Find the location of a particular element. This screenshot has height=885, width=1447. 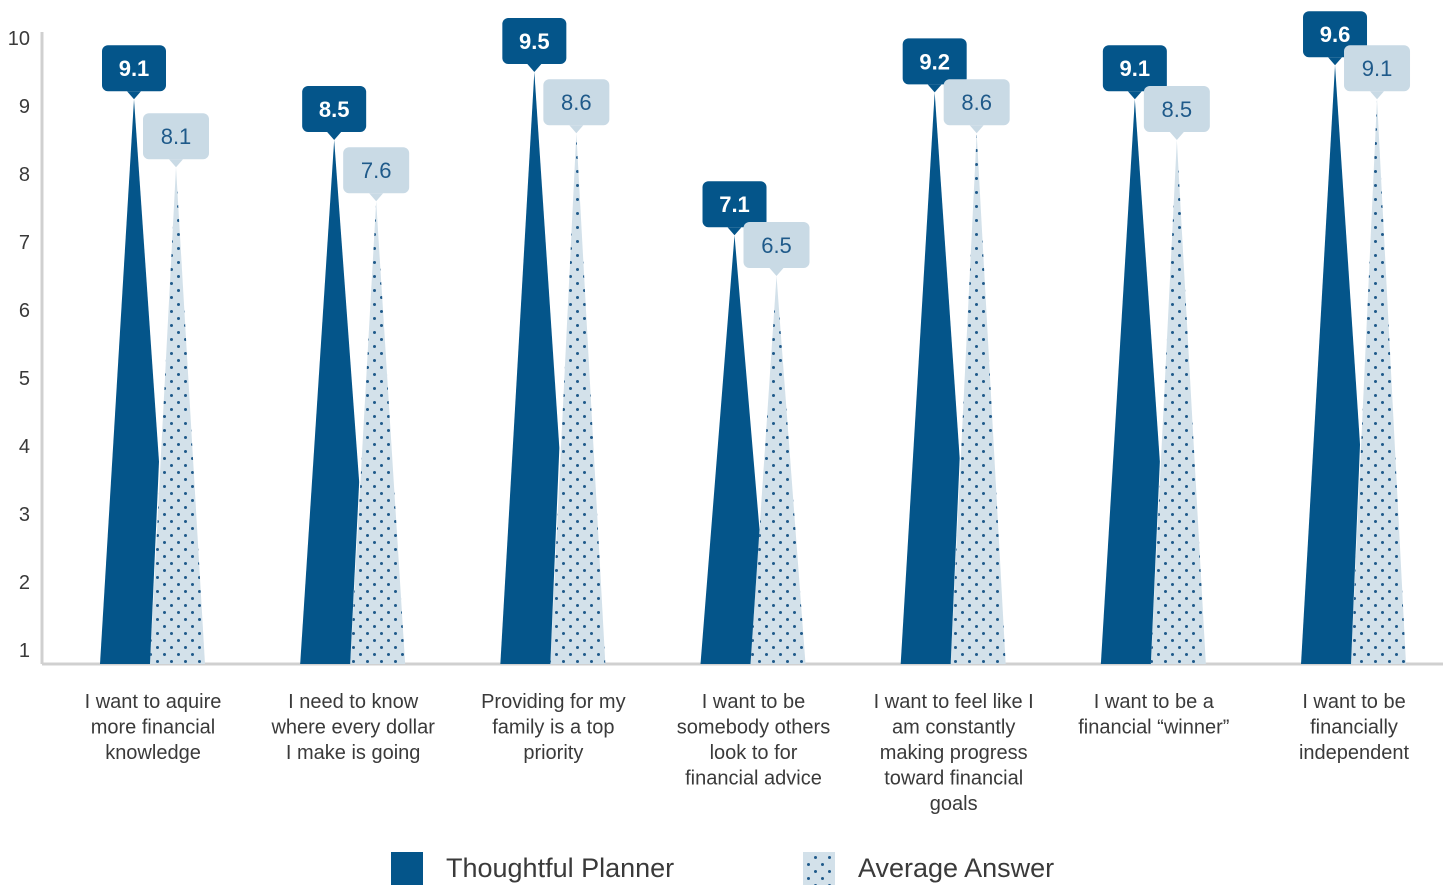

category-label: I want to aquire more financial knowledge is located at coordinates (153, 727).